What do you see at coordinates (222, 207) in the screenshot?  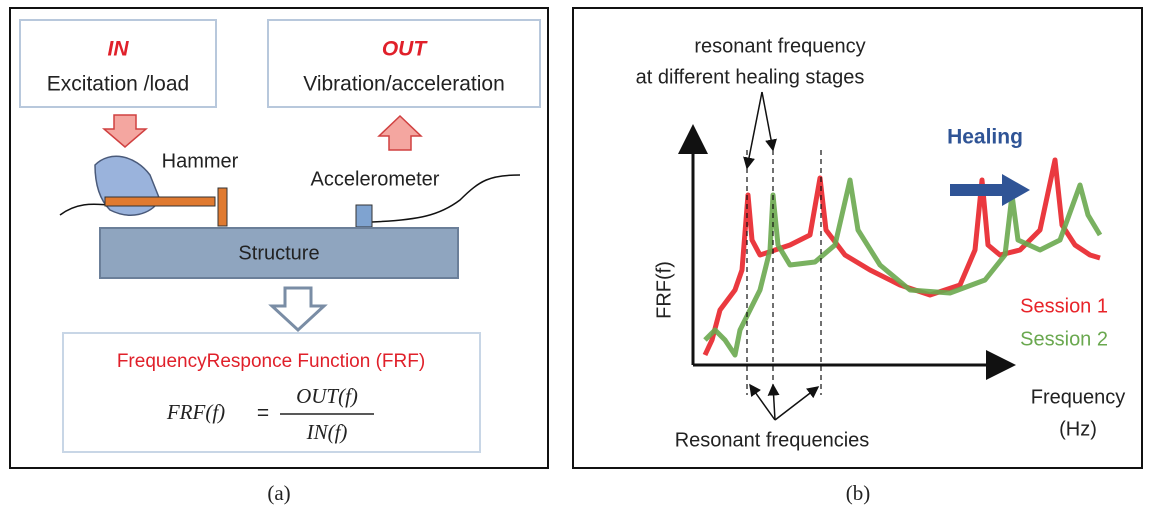 I see `hammer-head` at bounding box center [222, 207].